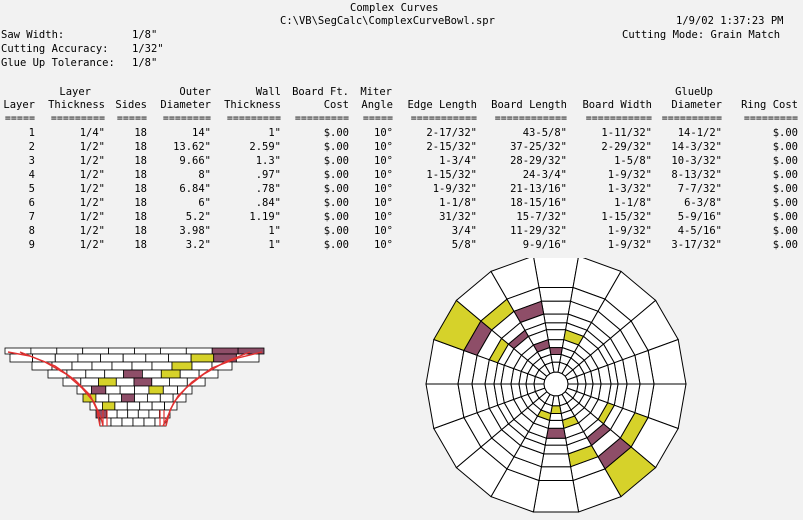 The height and width of the screenshot is (520, 803). Describe the element at coordinates (31, 161) in the screenshot. I see `table-row-3-layer: 3` at that location.